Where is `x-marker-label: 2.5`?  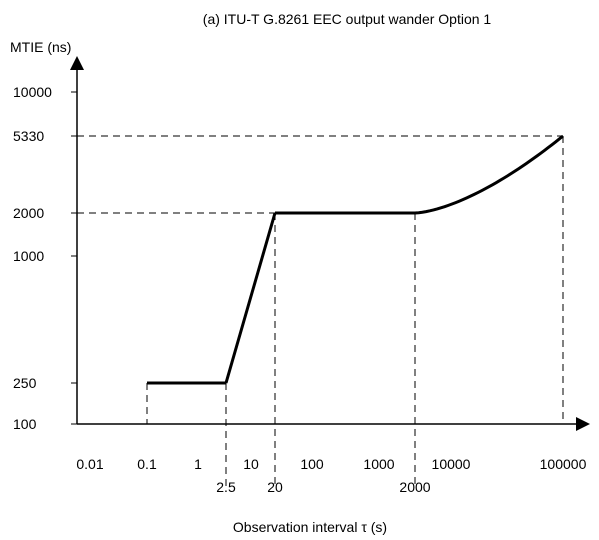
x-marker-label: 2.5 is located at coordinates (226, 487).